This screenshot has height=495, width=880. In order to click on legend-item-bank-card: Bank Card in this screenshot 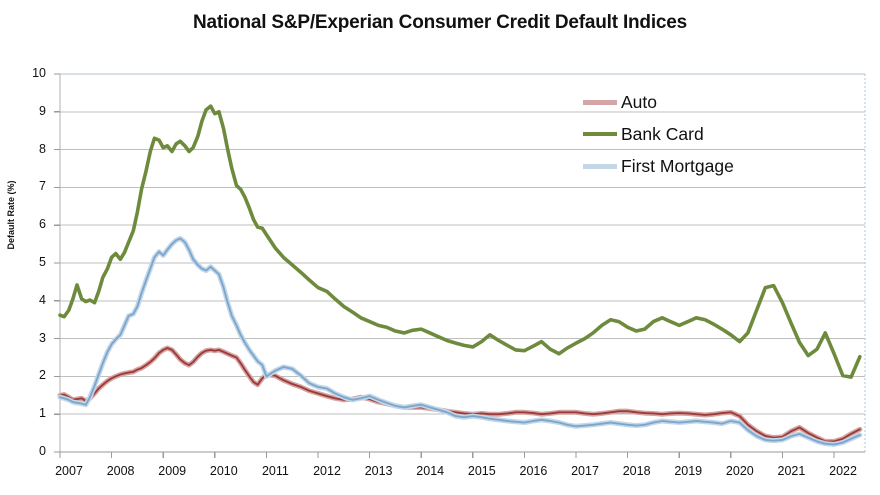, I will do `click(698, 134)`.